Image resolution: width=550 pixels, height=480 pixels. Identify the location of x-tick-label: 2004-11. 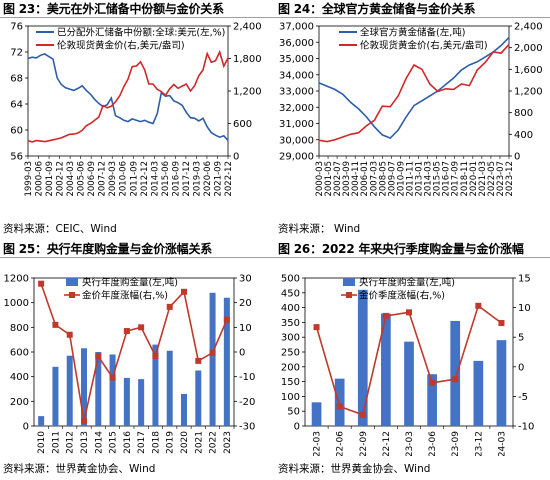
(356, 179).